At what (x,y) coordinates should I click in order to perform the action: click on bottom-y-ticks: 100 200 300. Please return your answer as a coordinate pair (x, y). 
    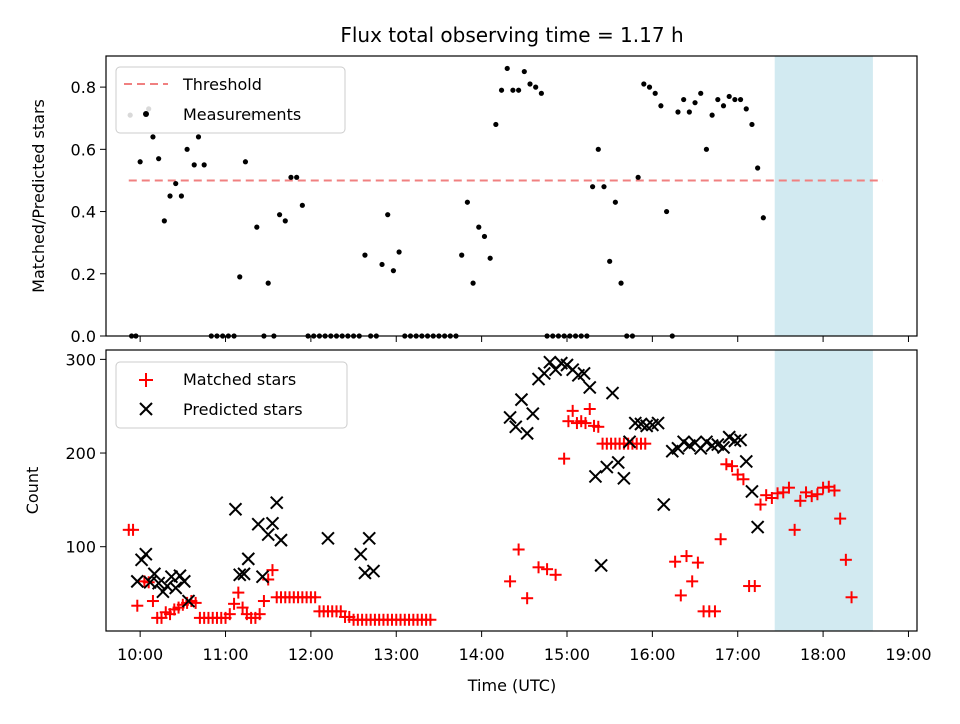
    Looking at the image, I should click on (85, 453).